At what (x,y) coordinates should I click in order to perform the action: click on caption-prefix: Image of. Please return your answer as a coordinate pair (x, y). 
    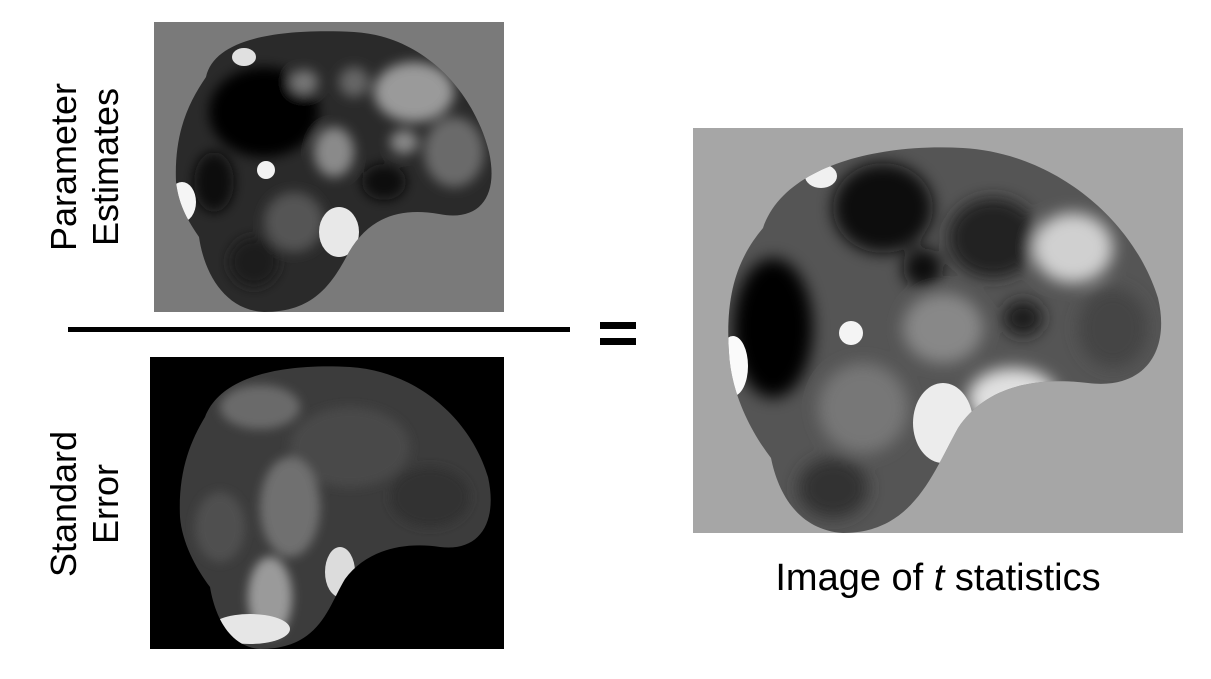
    Looking at the image, I should click on (854, 578).